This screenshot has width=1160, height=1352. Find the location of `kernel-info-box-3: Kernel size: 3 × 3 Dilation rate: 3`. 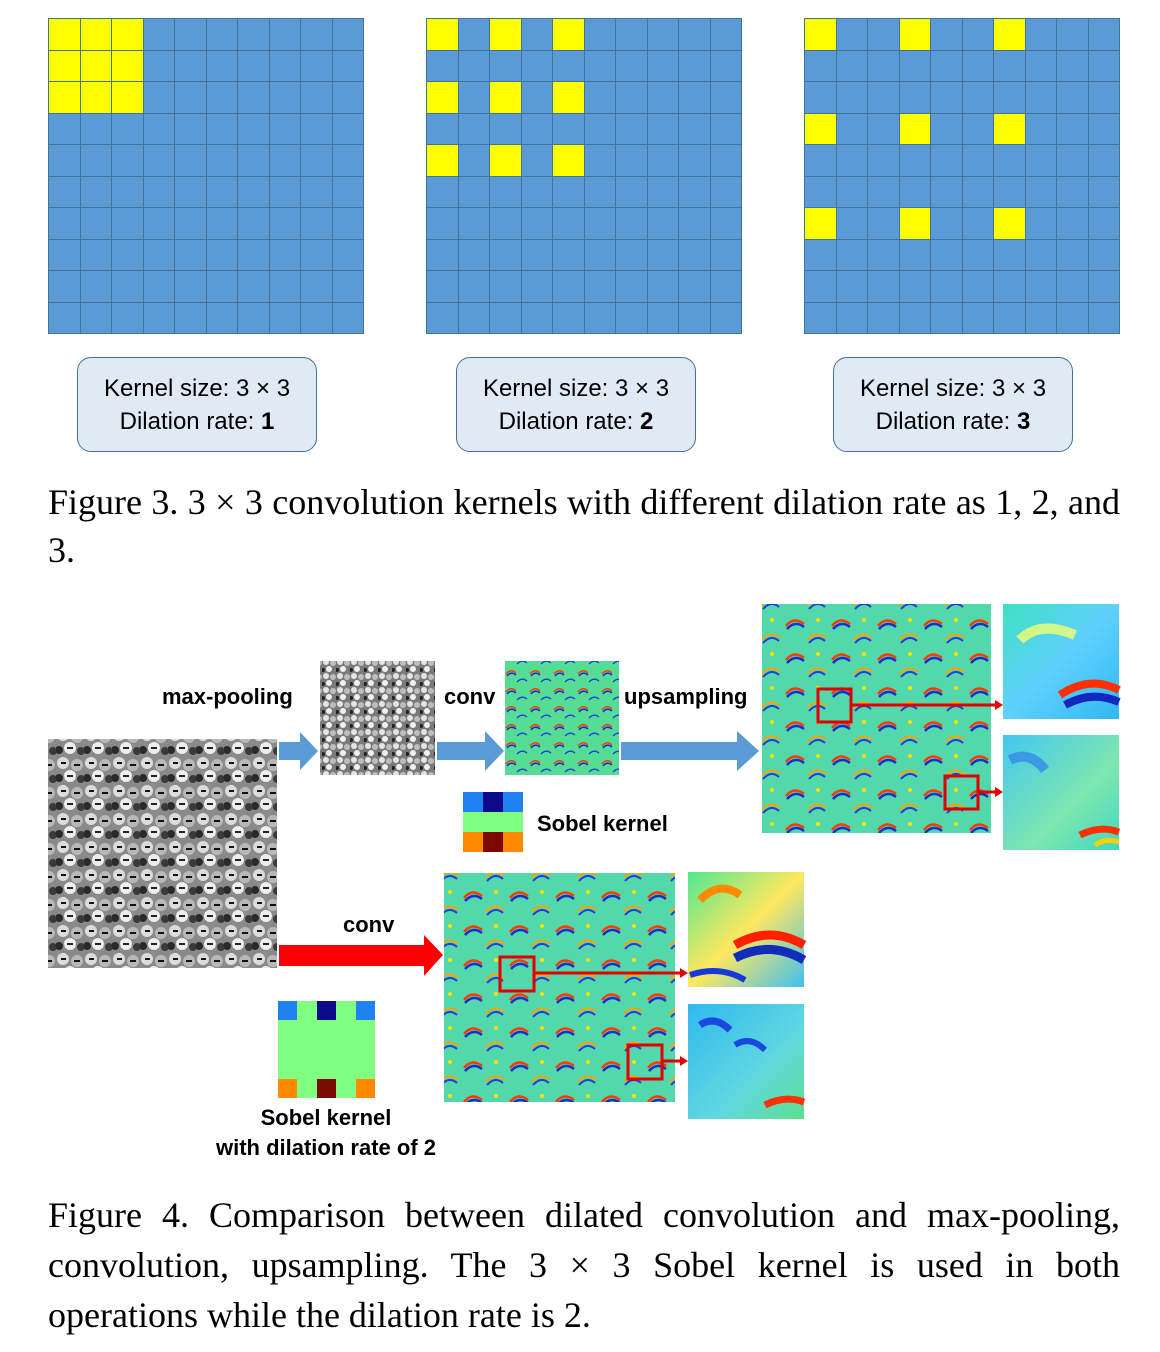

kernel-info-box-3: Kernel size: 3 × 3 Dilation rate: 3 is located at coordinates (953, 404).